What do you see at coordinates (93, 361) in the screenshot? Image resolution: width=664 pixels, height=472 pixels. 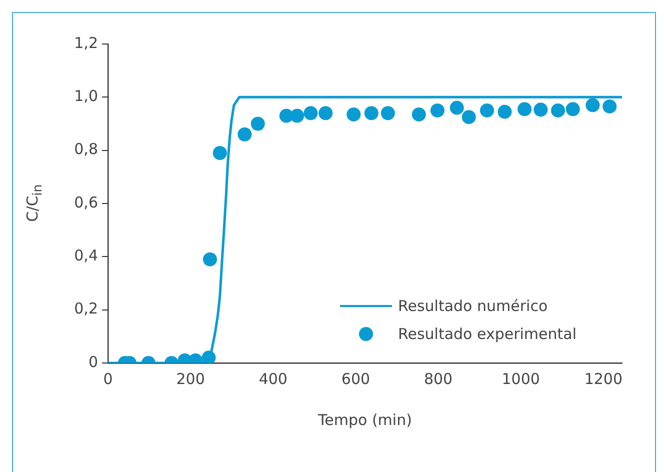 I see `y-tick-label: 0` at bounding box center [93, 361].